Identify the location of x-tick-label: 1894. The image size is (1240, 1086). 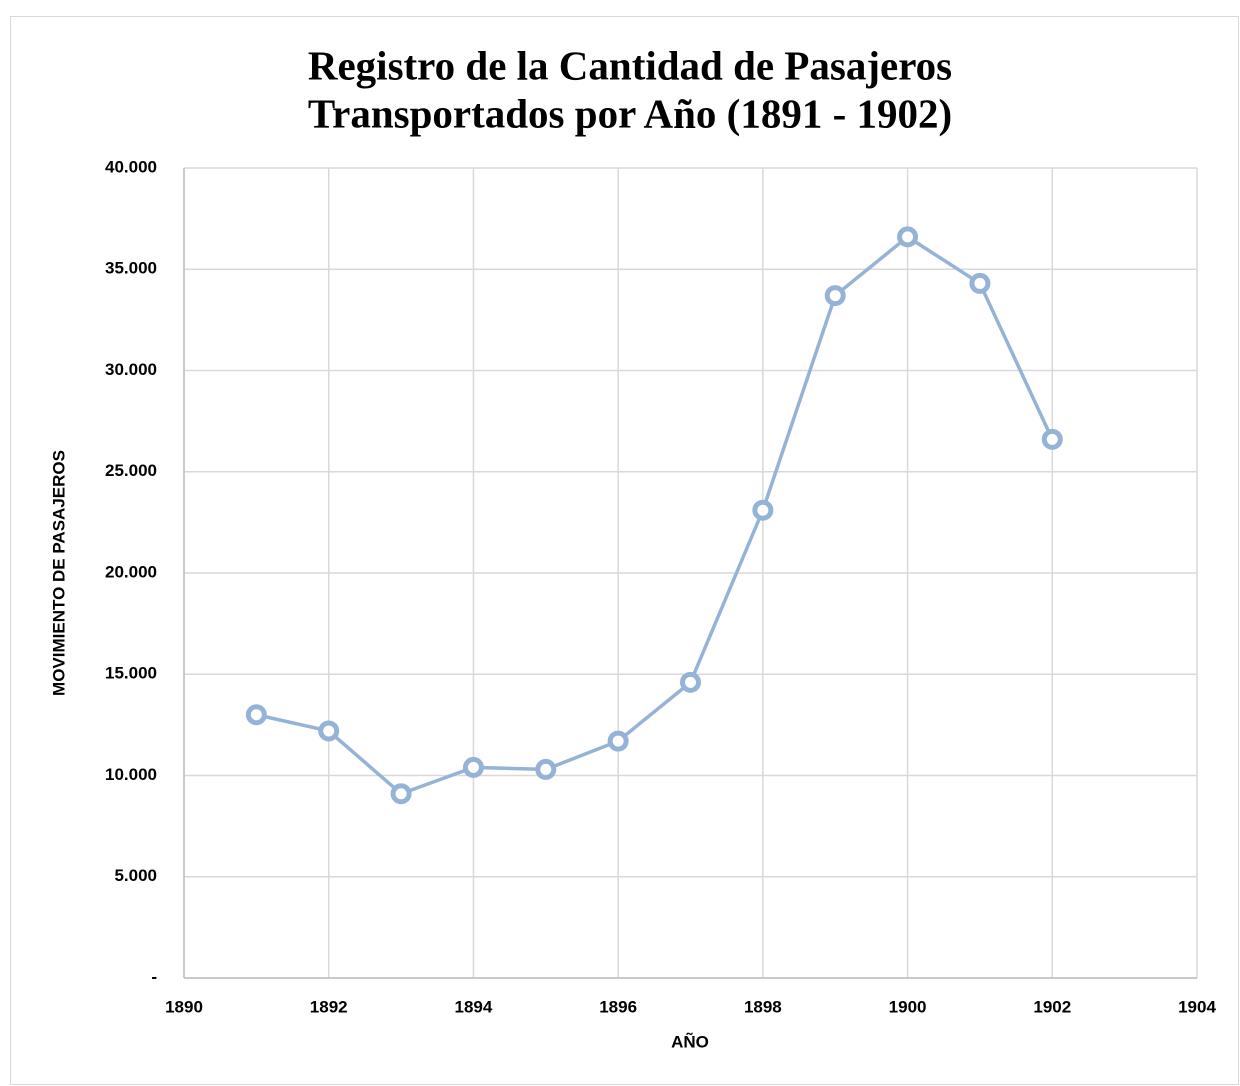
(474, 1006).